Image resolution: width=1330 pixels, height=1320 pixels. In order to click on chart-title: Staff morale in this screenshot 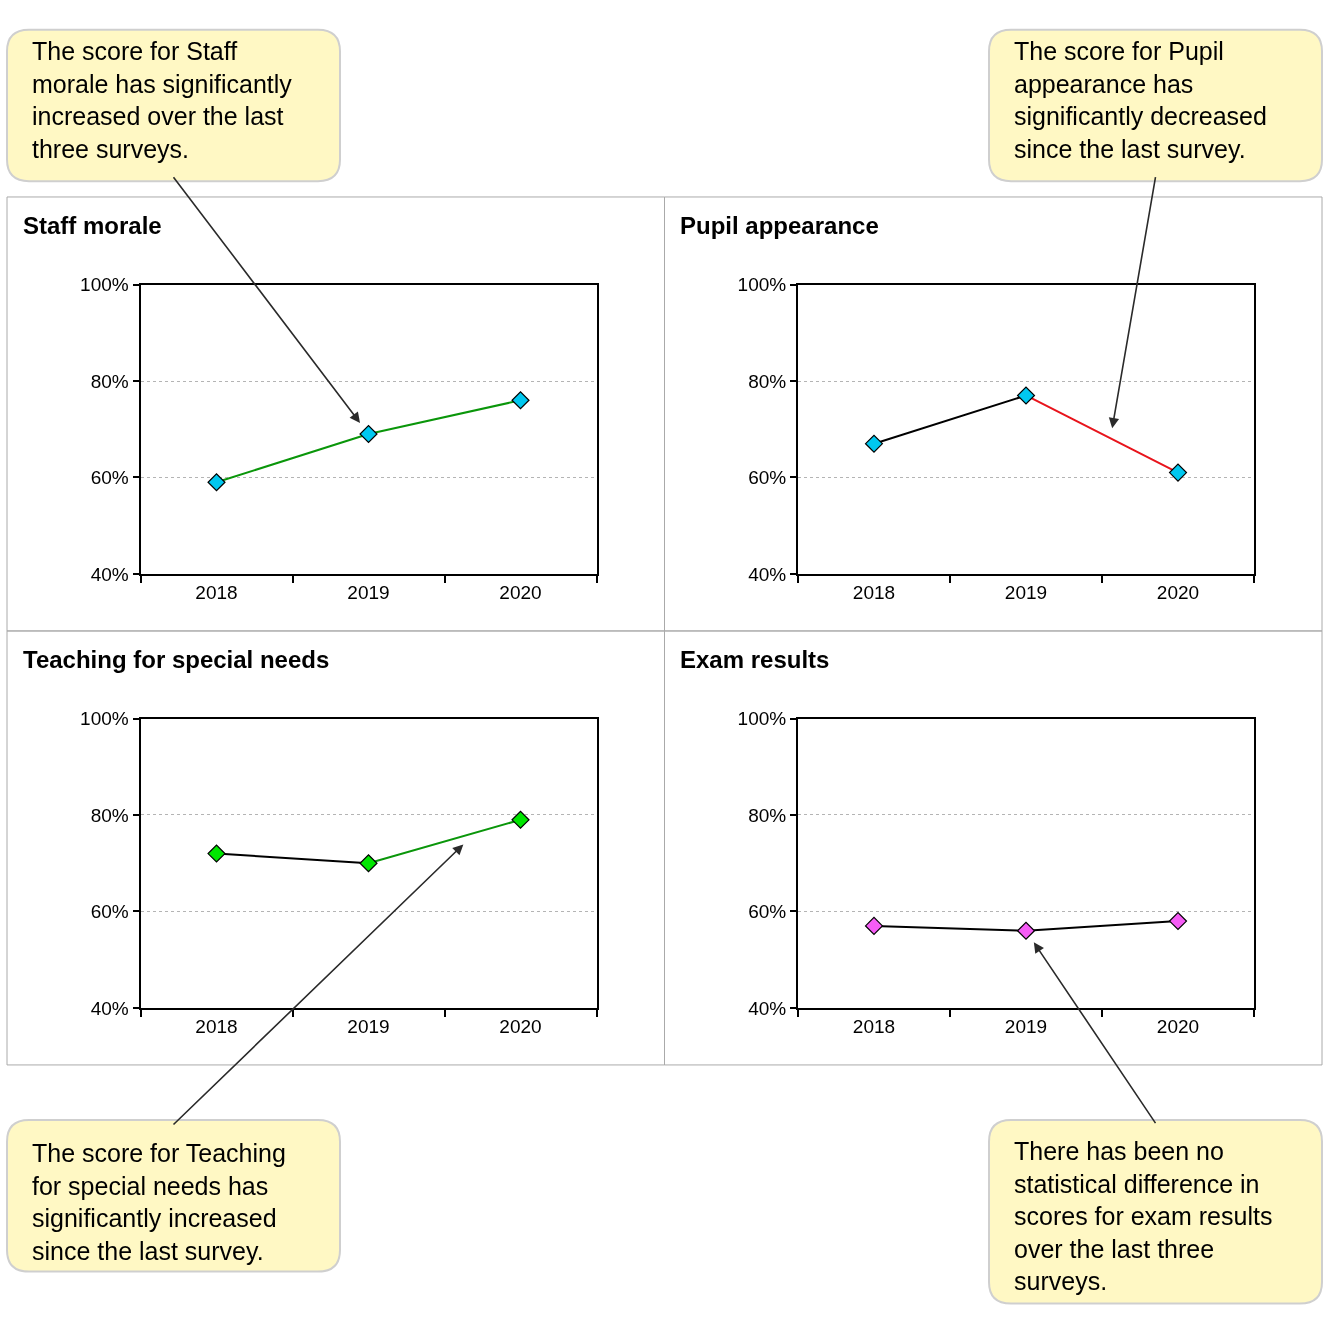, I will do `click(92, 225)`.